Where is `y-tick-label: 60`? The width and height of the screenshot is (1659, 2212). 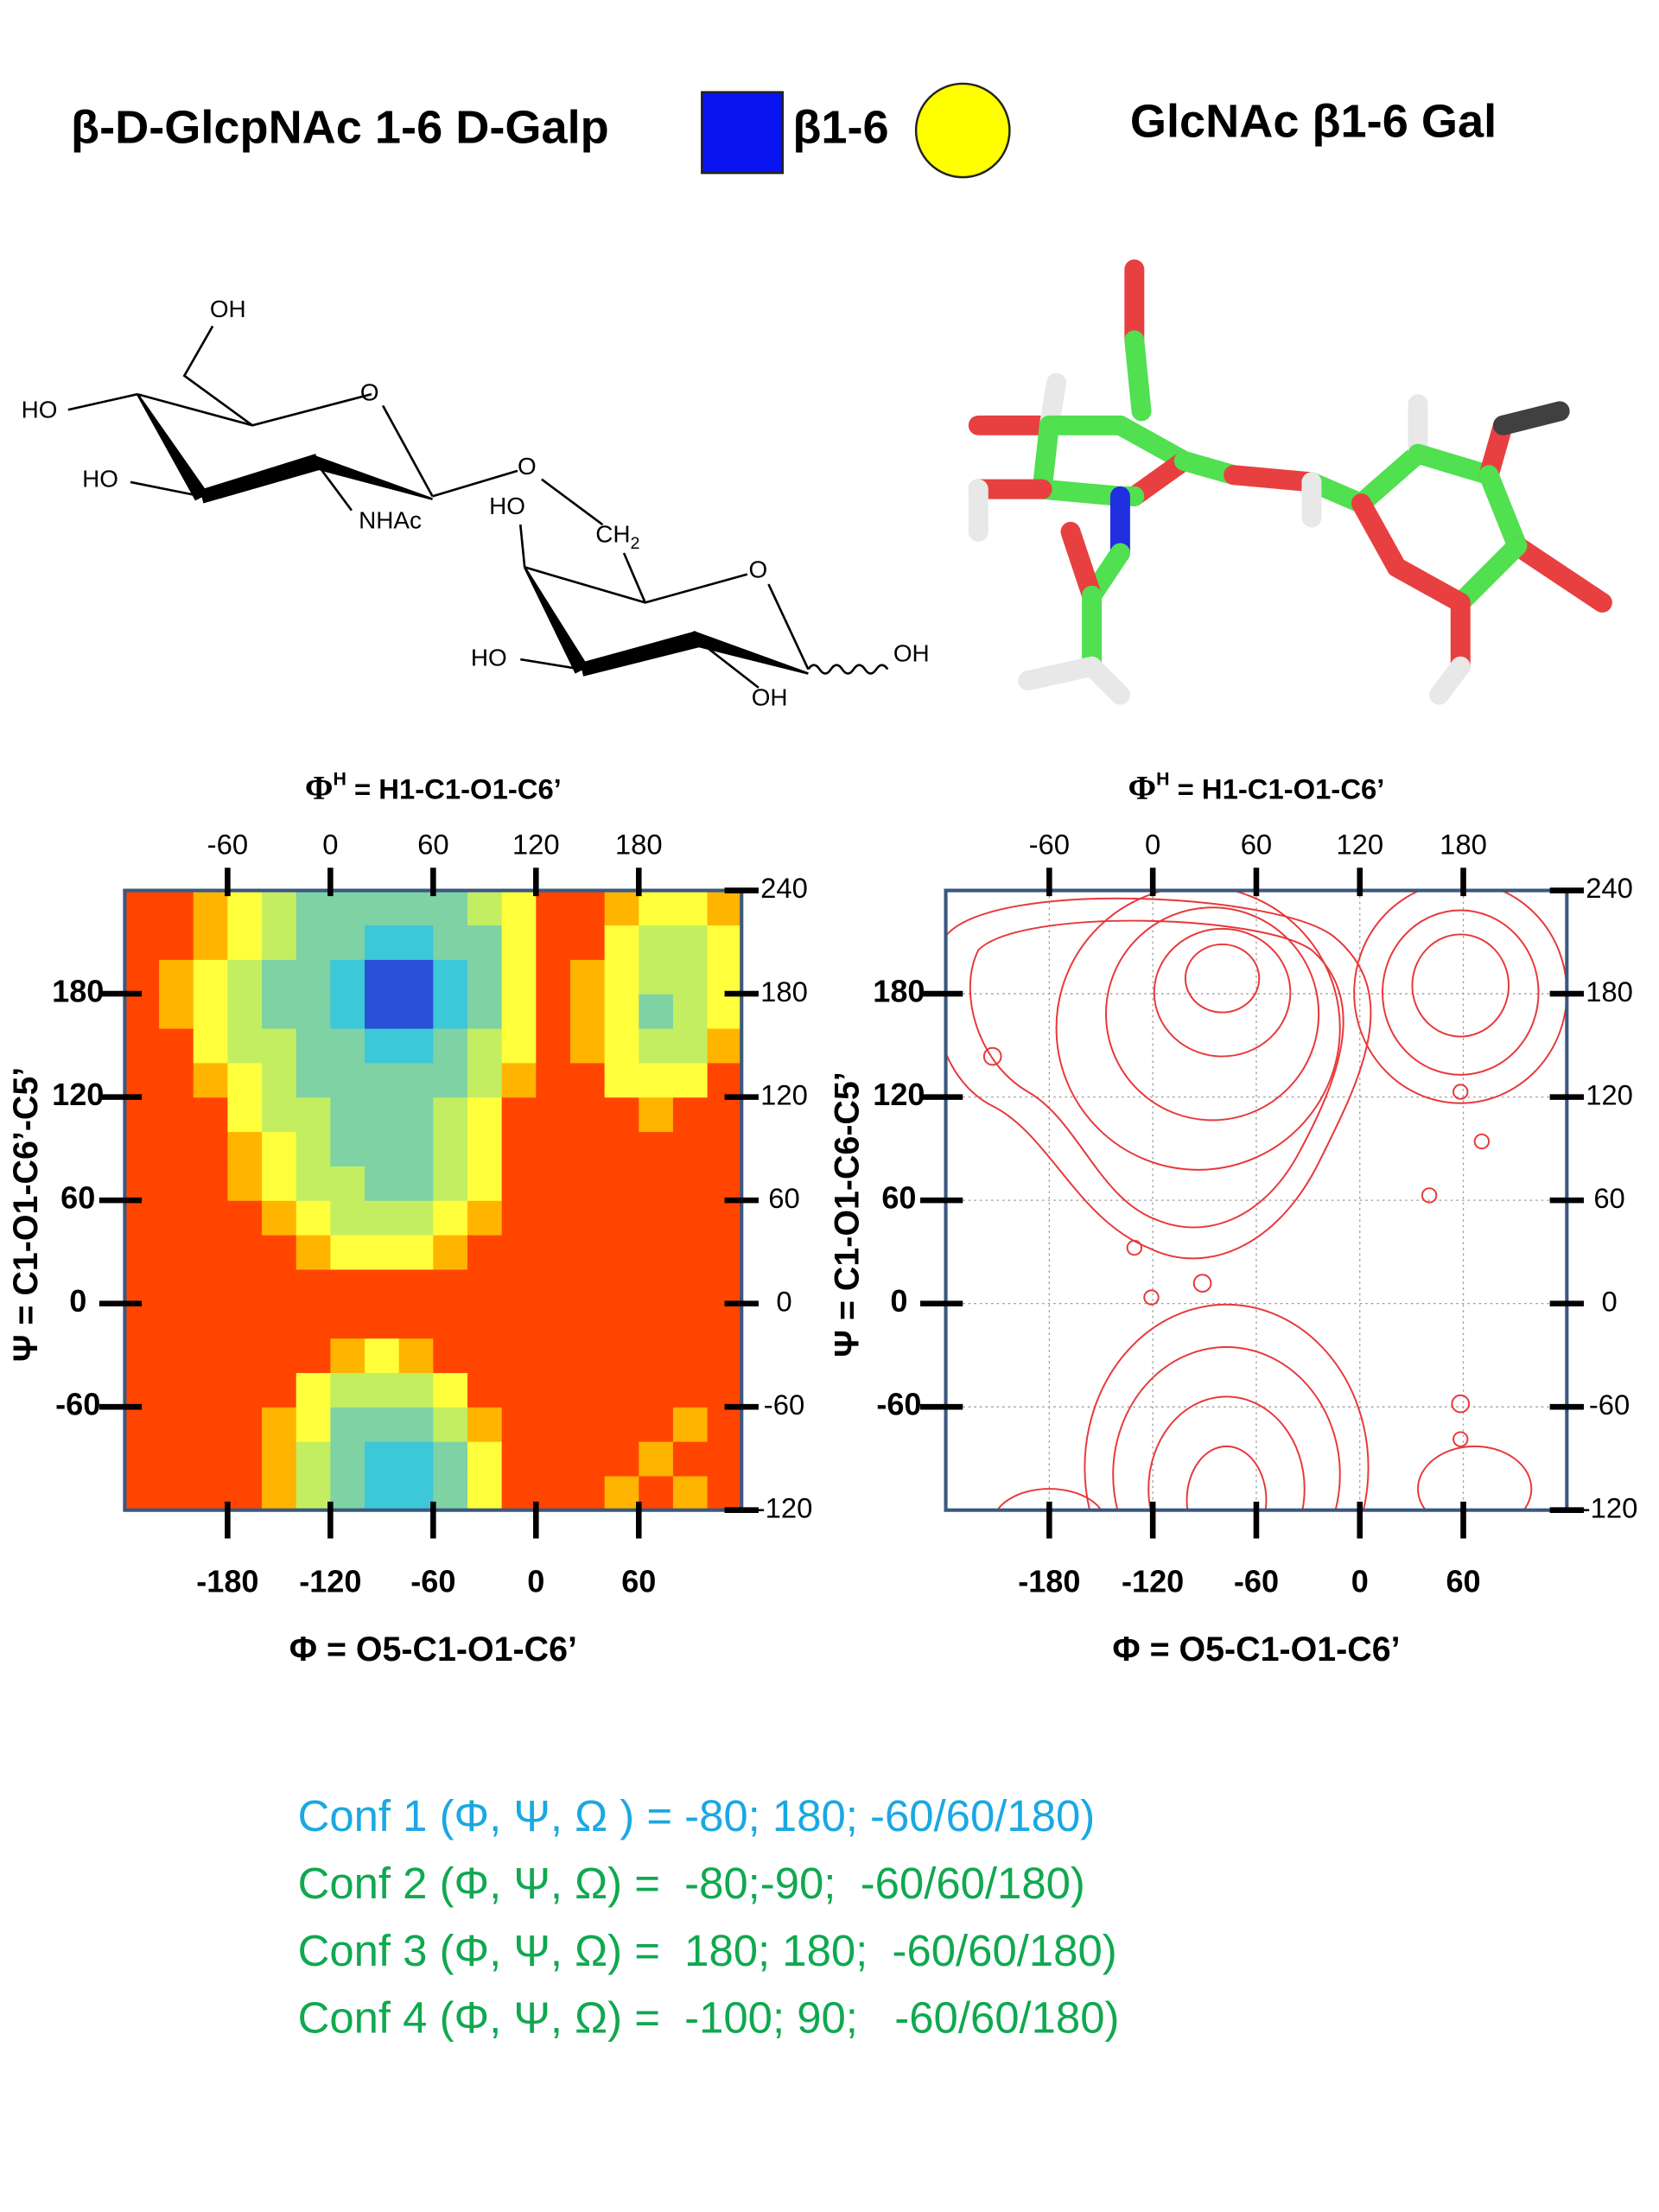
y-tick-label: 60 is located at coordinates (77, 1198).